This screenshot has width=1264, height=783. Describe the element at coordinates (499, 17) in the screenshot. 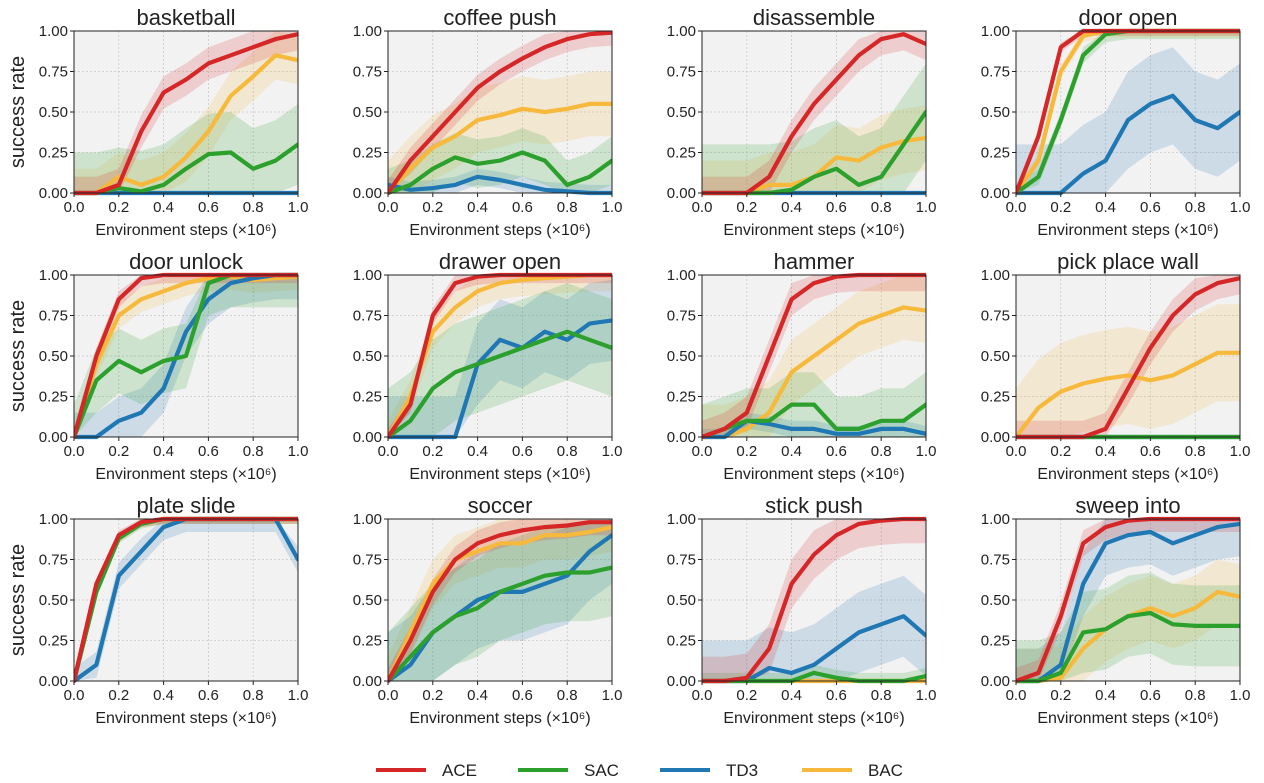

I see `panel-title: coffee push` at that location.